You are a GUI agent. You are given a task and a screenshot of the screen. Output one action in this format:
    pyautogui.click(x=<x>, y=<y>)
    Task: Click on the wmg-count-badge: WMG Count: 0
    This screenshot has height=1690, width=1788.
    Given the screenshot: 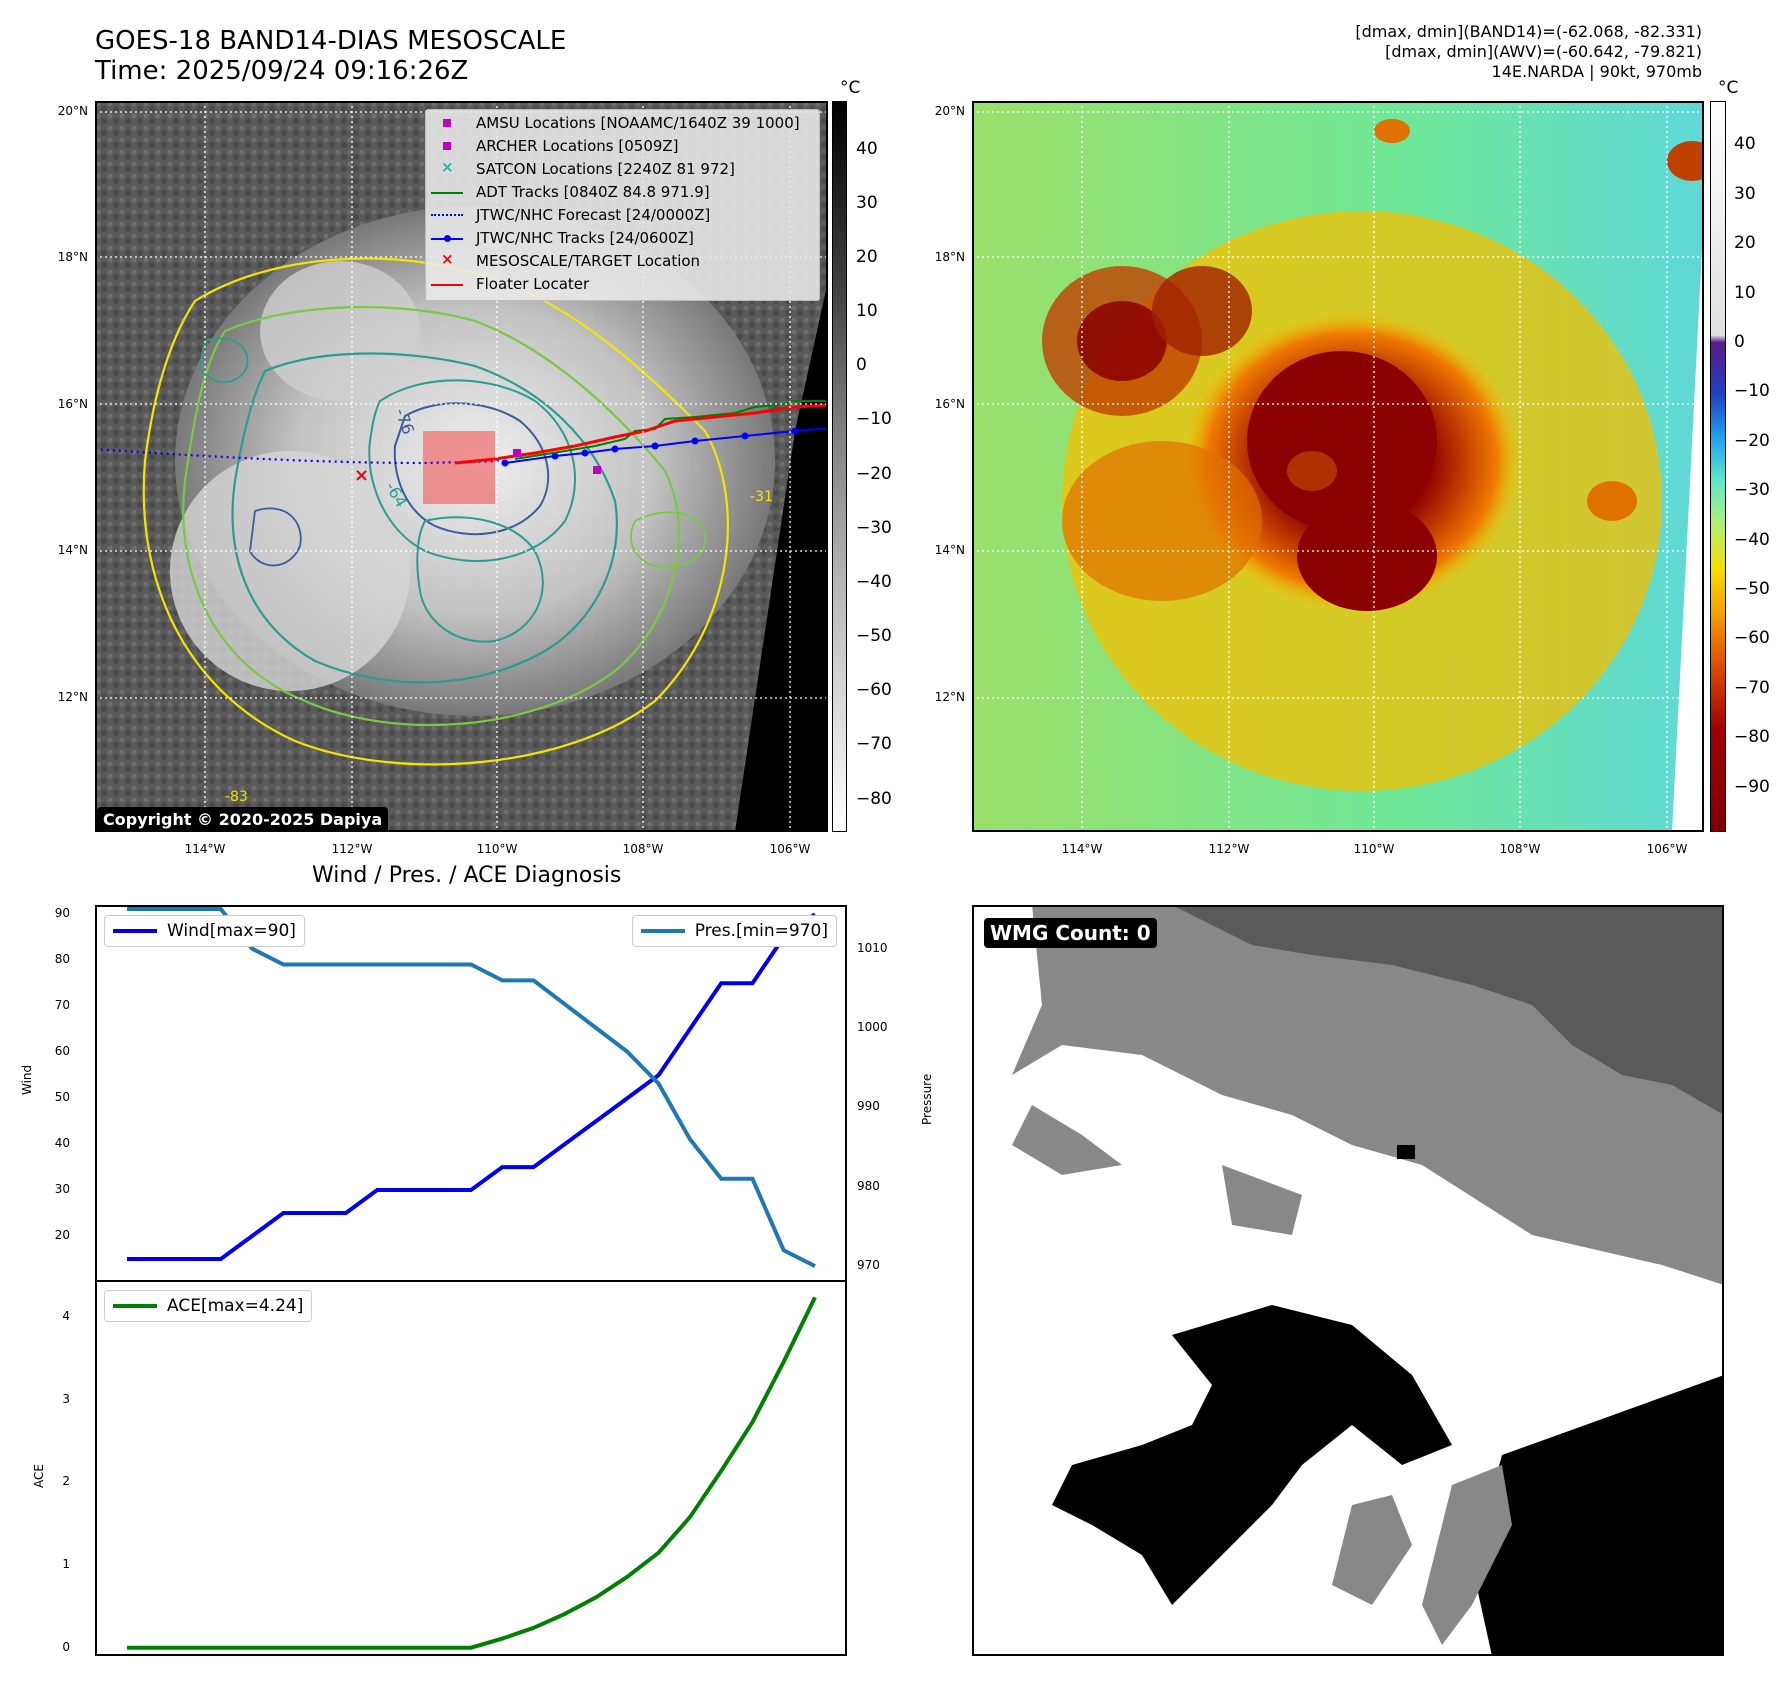 What is the action you would take?
    pyautogui.click(x=1070, y=933)
    